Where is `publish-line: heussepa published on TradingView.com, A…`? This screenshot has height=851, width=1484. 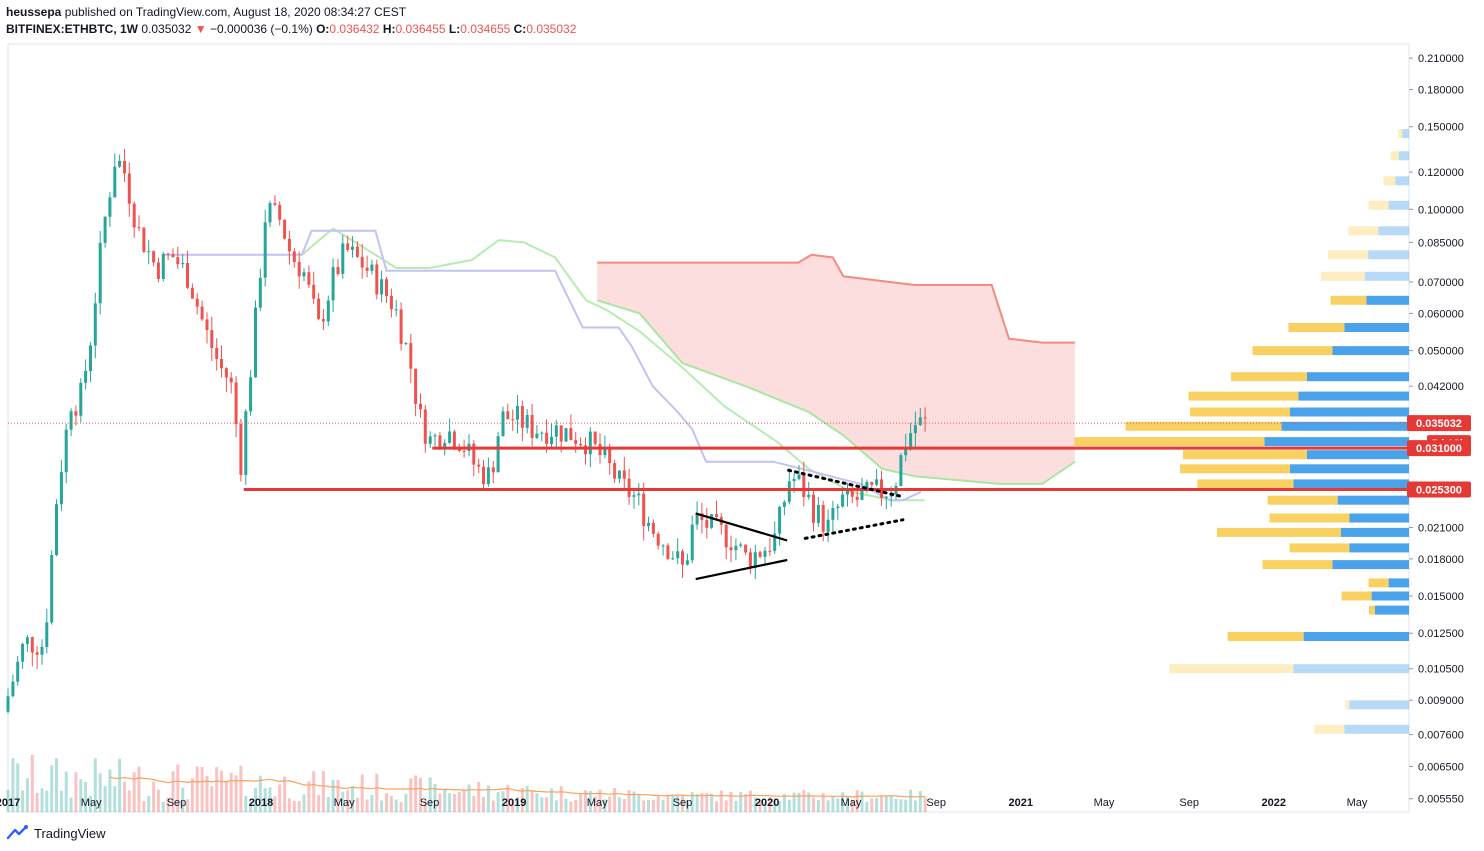 publish-line: heussepa published on TradingView.com, A… is located at coordinates (206, 12).